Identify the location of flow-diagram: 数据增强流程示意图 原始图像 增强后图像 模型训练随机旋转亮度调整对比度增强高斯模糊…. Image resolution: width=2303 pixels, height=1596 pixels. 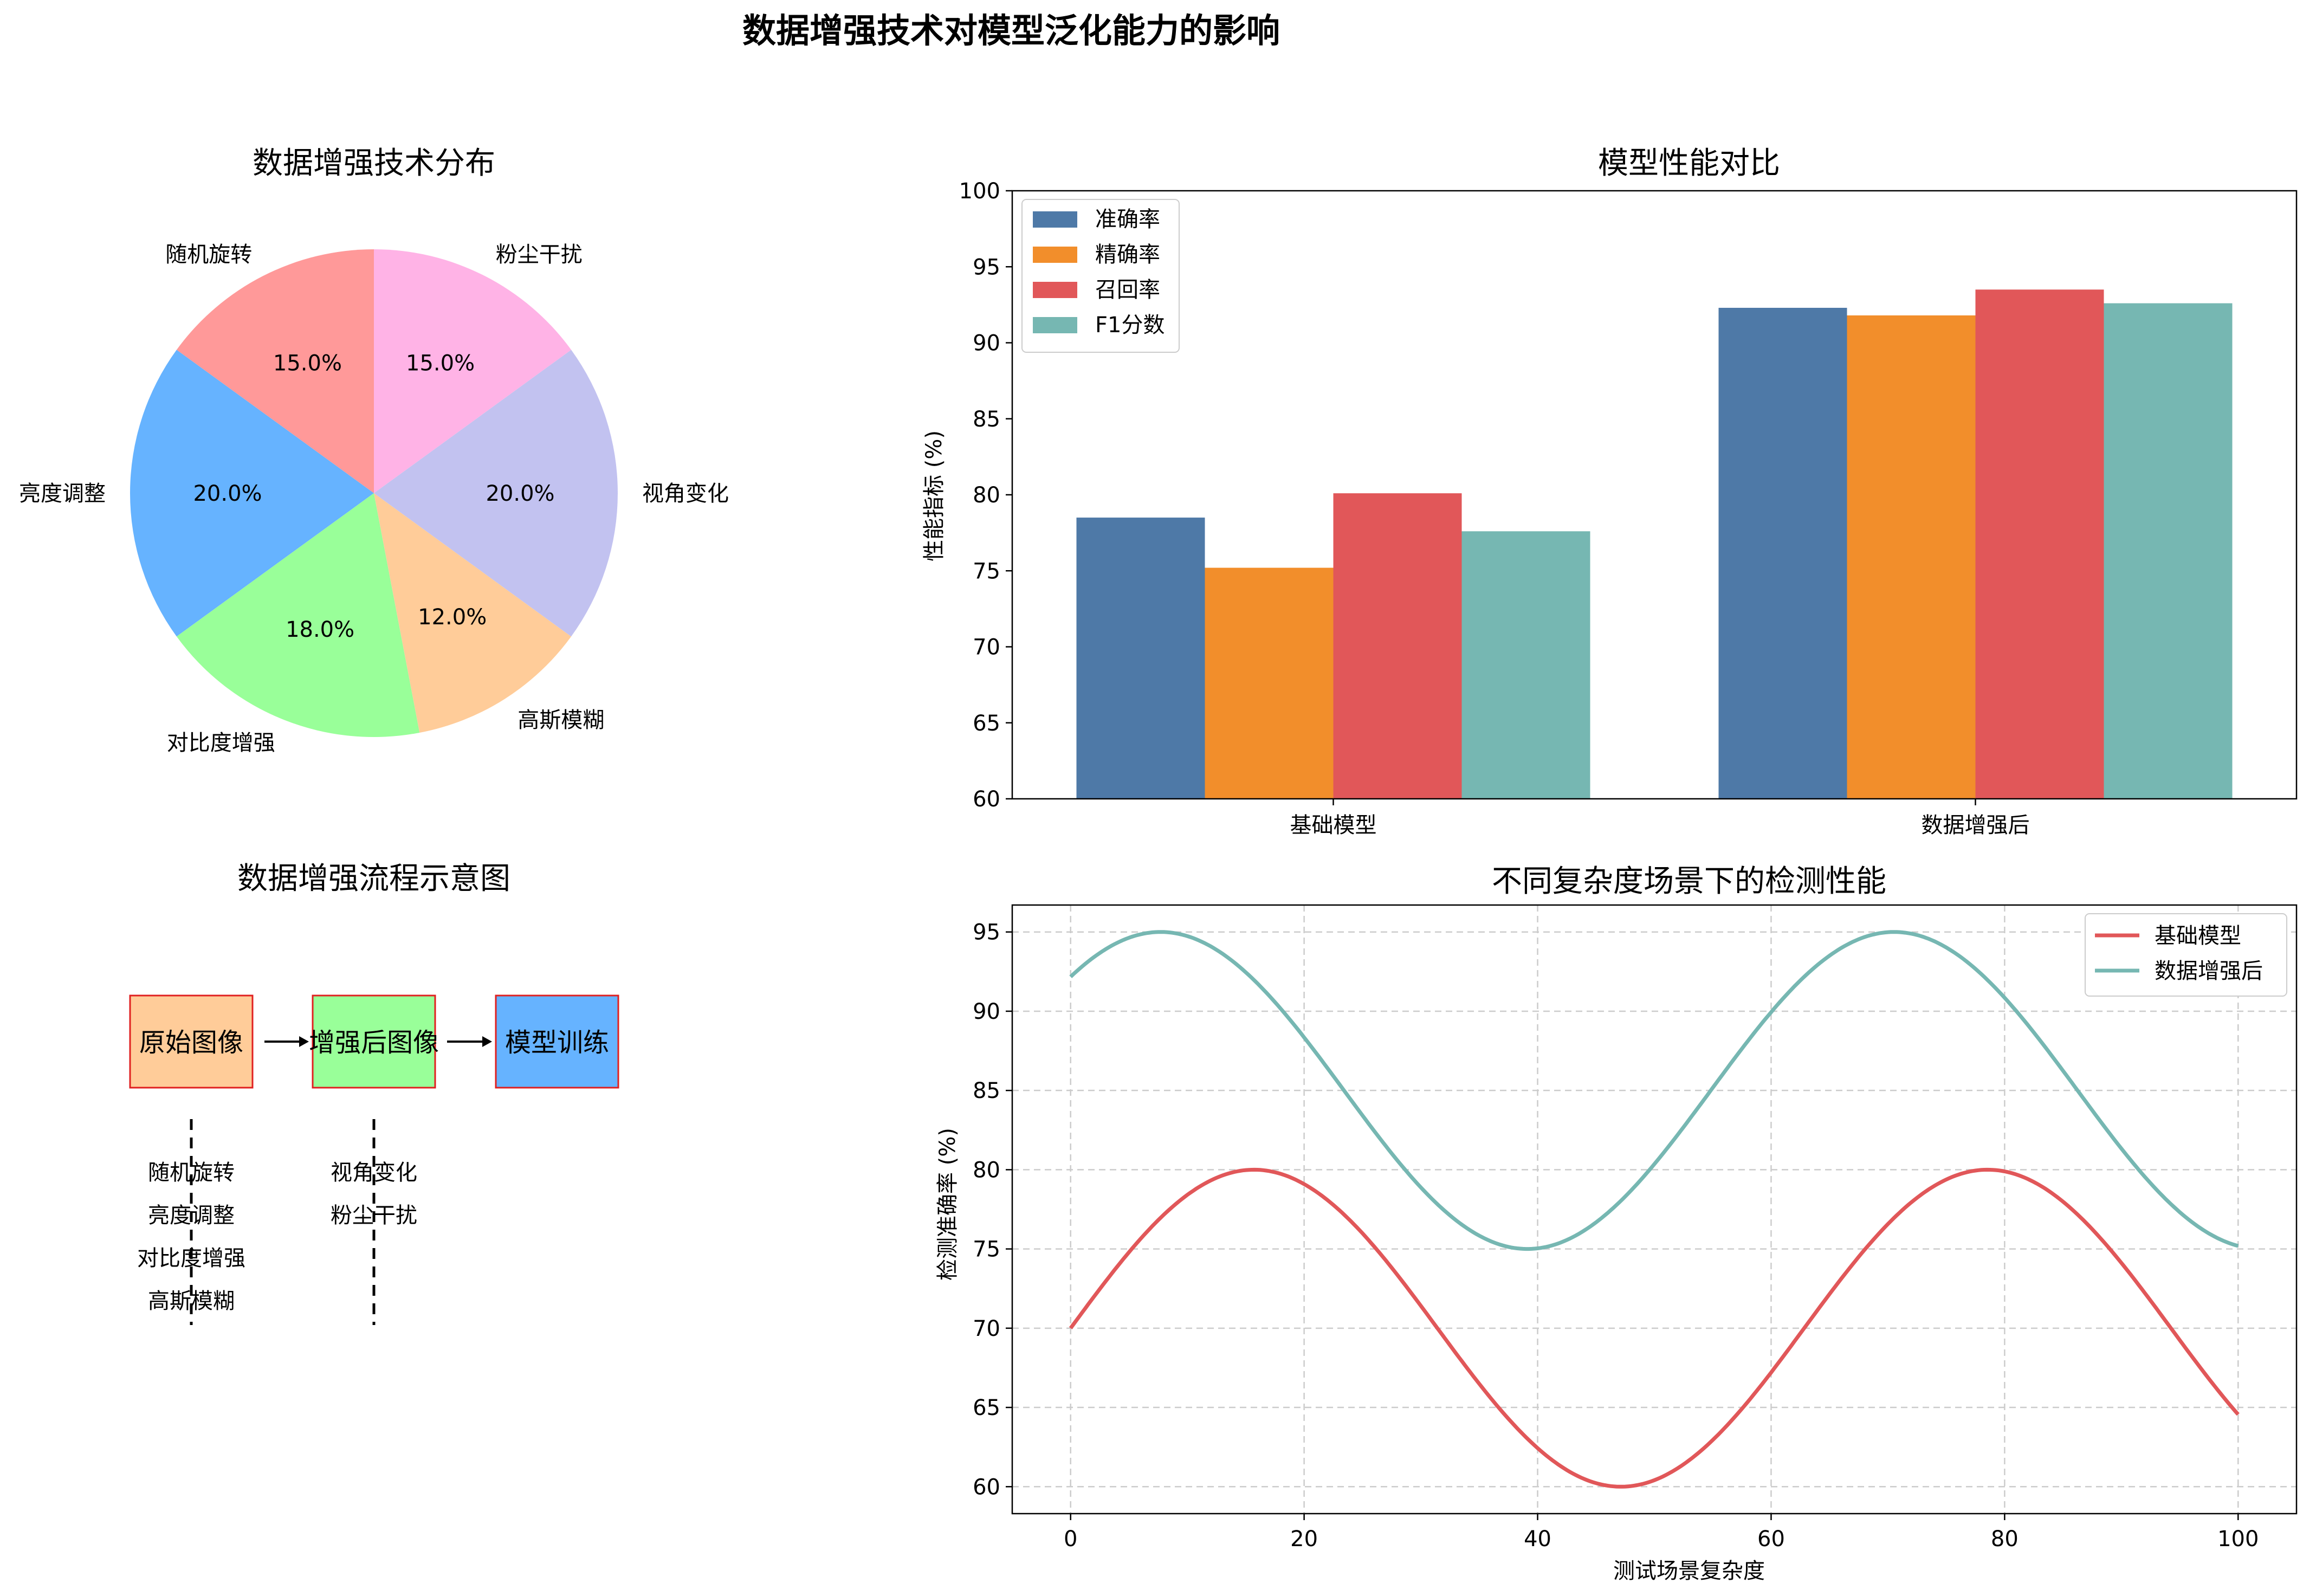
(374, 1093).